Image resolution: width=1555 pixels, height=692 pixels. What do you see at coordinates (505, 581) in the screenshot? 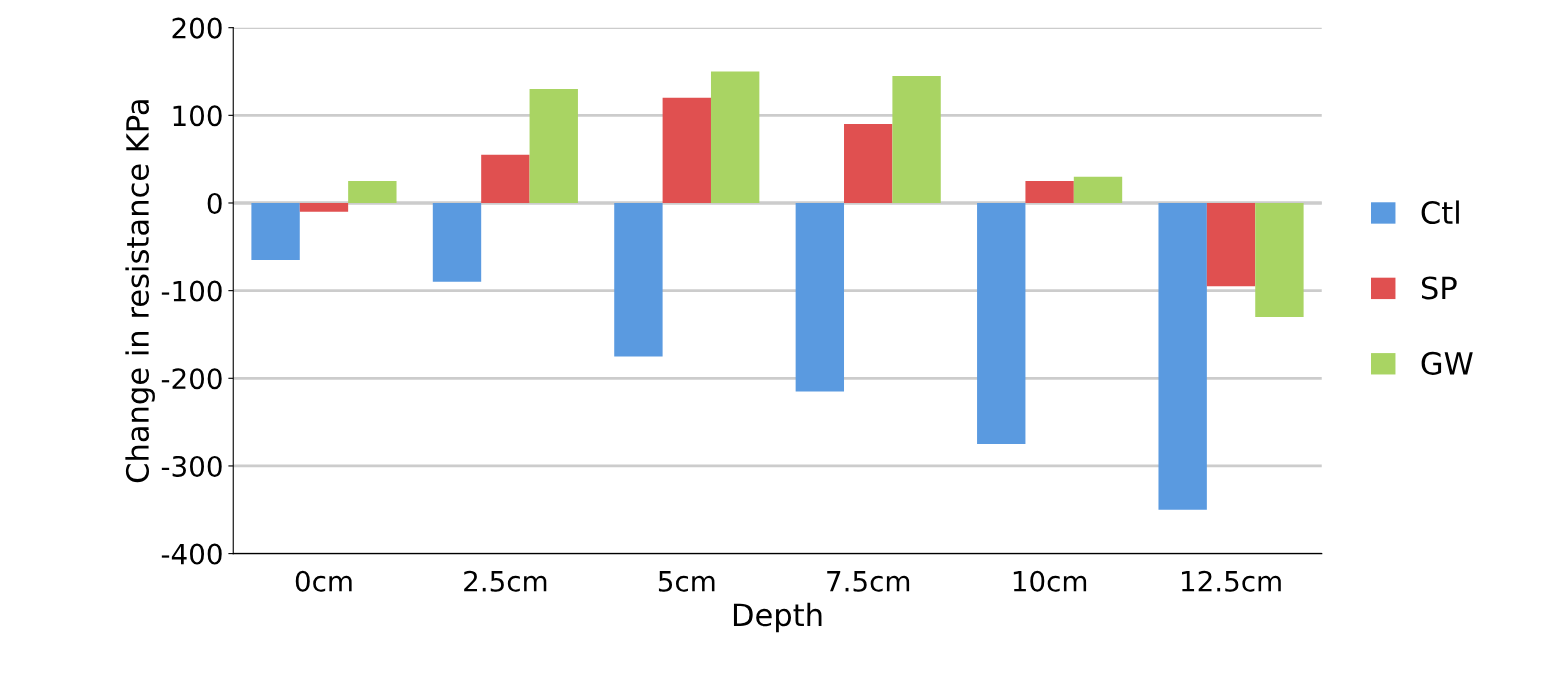
I see `x-tick-label: 2.5cm` at bounding box center [505, 581].